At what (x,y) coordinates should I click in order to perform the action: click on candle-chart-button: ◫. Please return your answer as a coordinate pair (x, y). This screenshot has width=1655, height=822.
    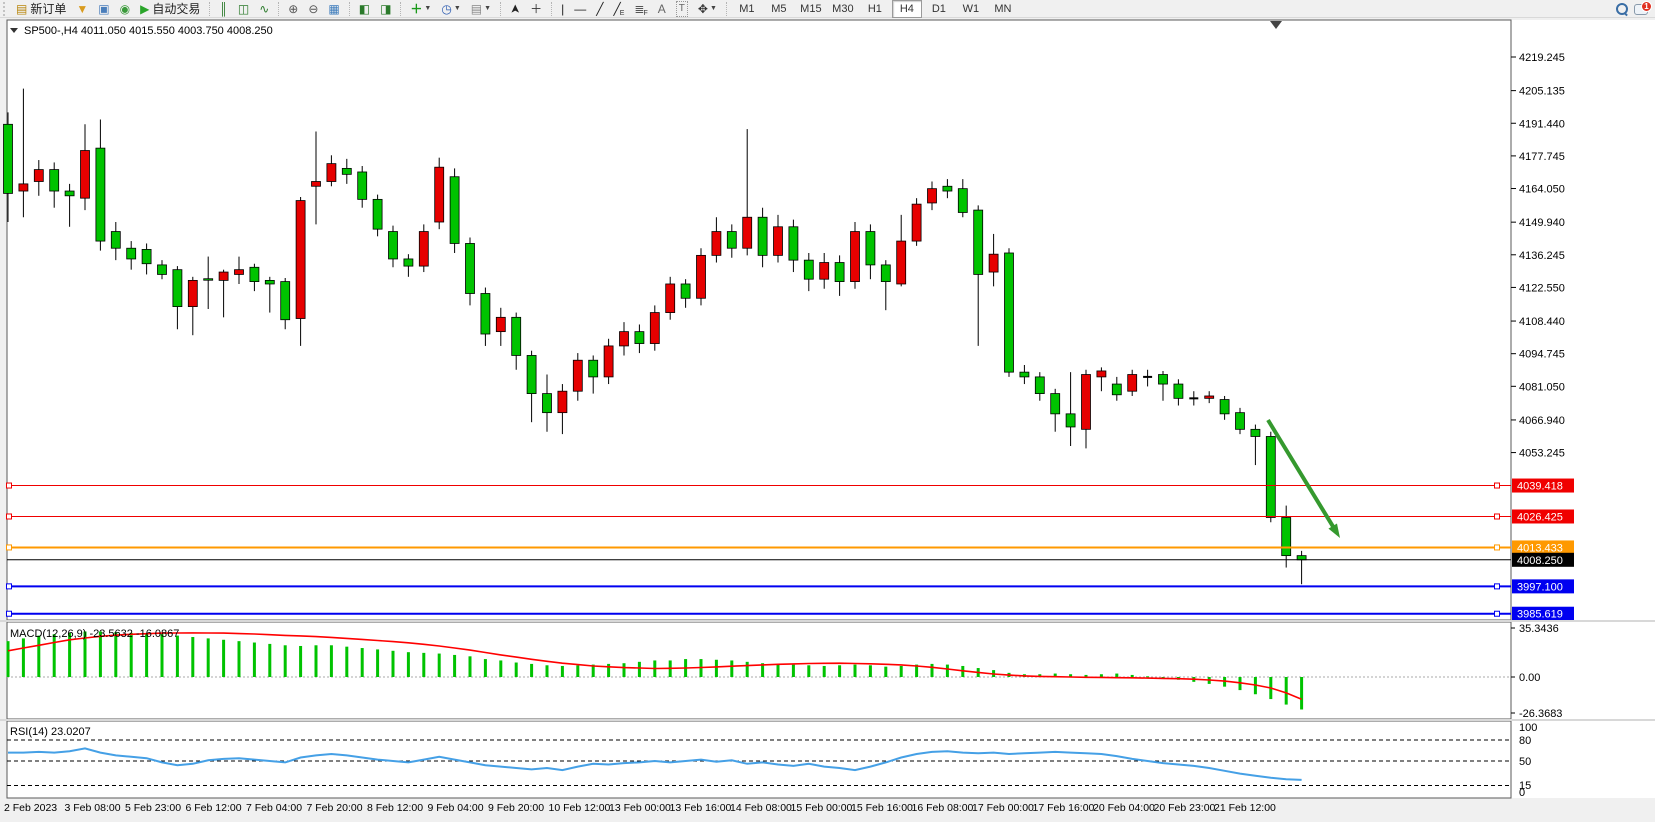
    Looking at the image, I should click on (243, 9).